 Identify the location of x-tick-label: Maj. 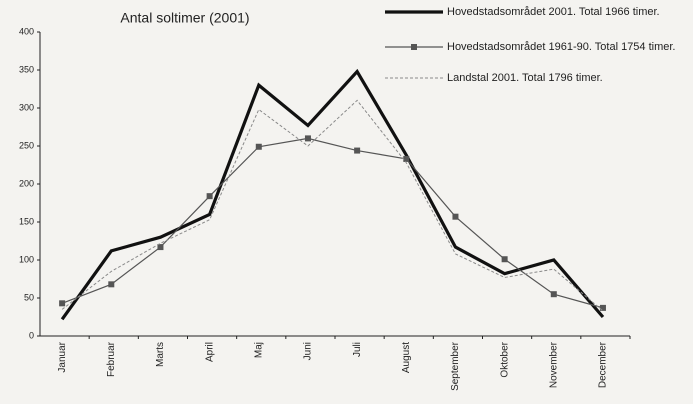
(258, 350).